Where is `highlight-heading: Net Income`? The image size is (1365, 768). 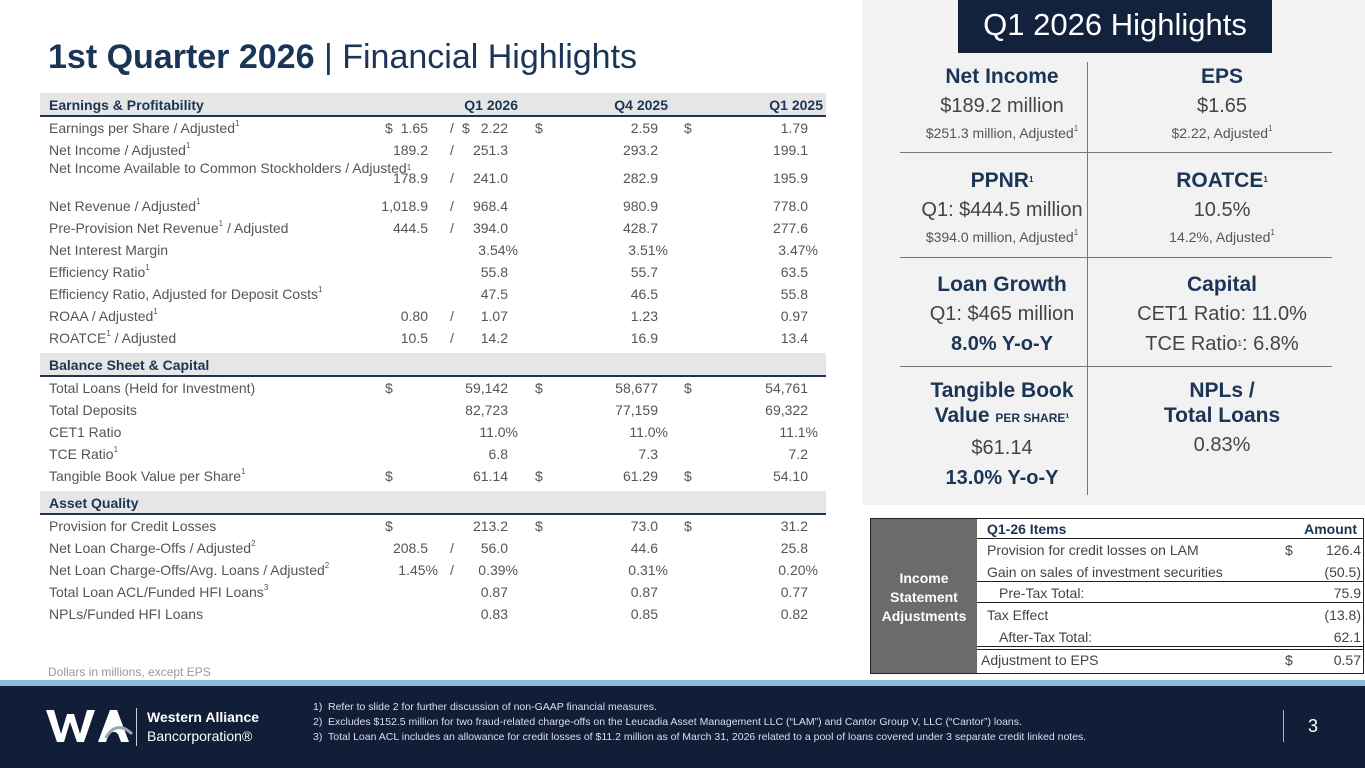
highlight-heading: Net Income is located at coordinates (1002, 76).